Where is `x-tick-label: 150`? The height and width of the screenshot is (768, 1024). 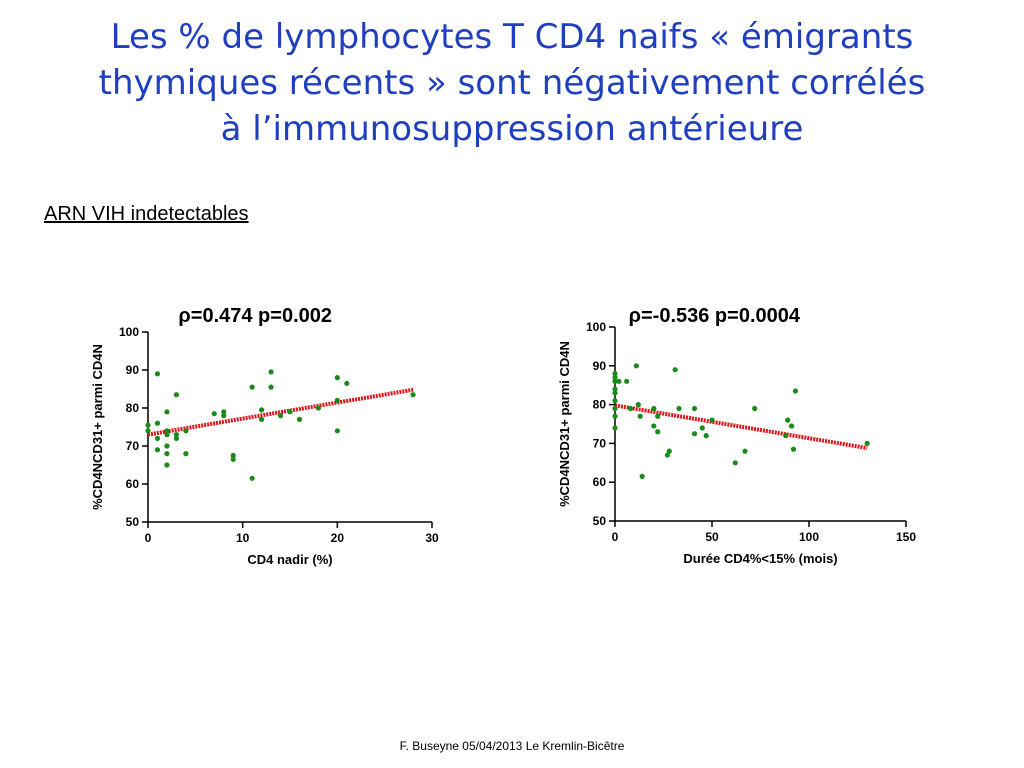
x-tick-label: 150 is located at coordinates (906, 537).